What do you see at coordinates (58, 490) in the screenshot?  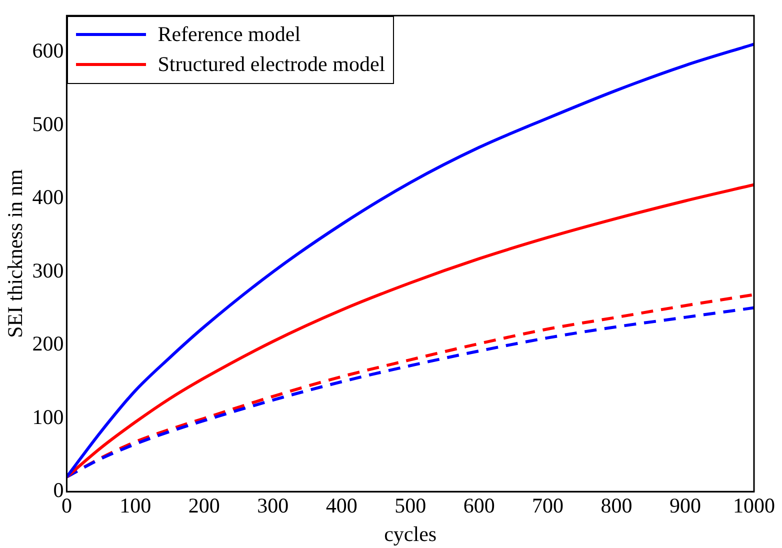 I see `y-tick-label: 0` at bounding box center [58, 490].